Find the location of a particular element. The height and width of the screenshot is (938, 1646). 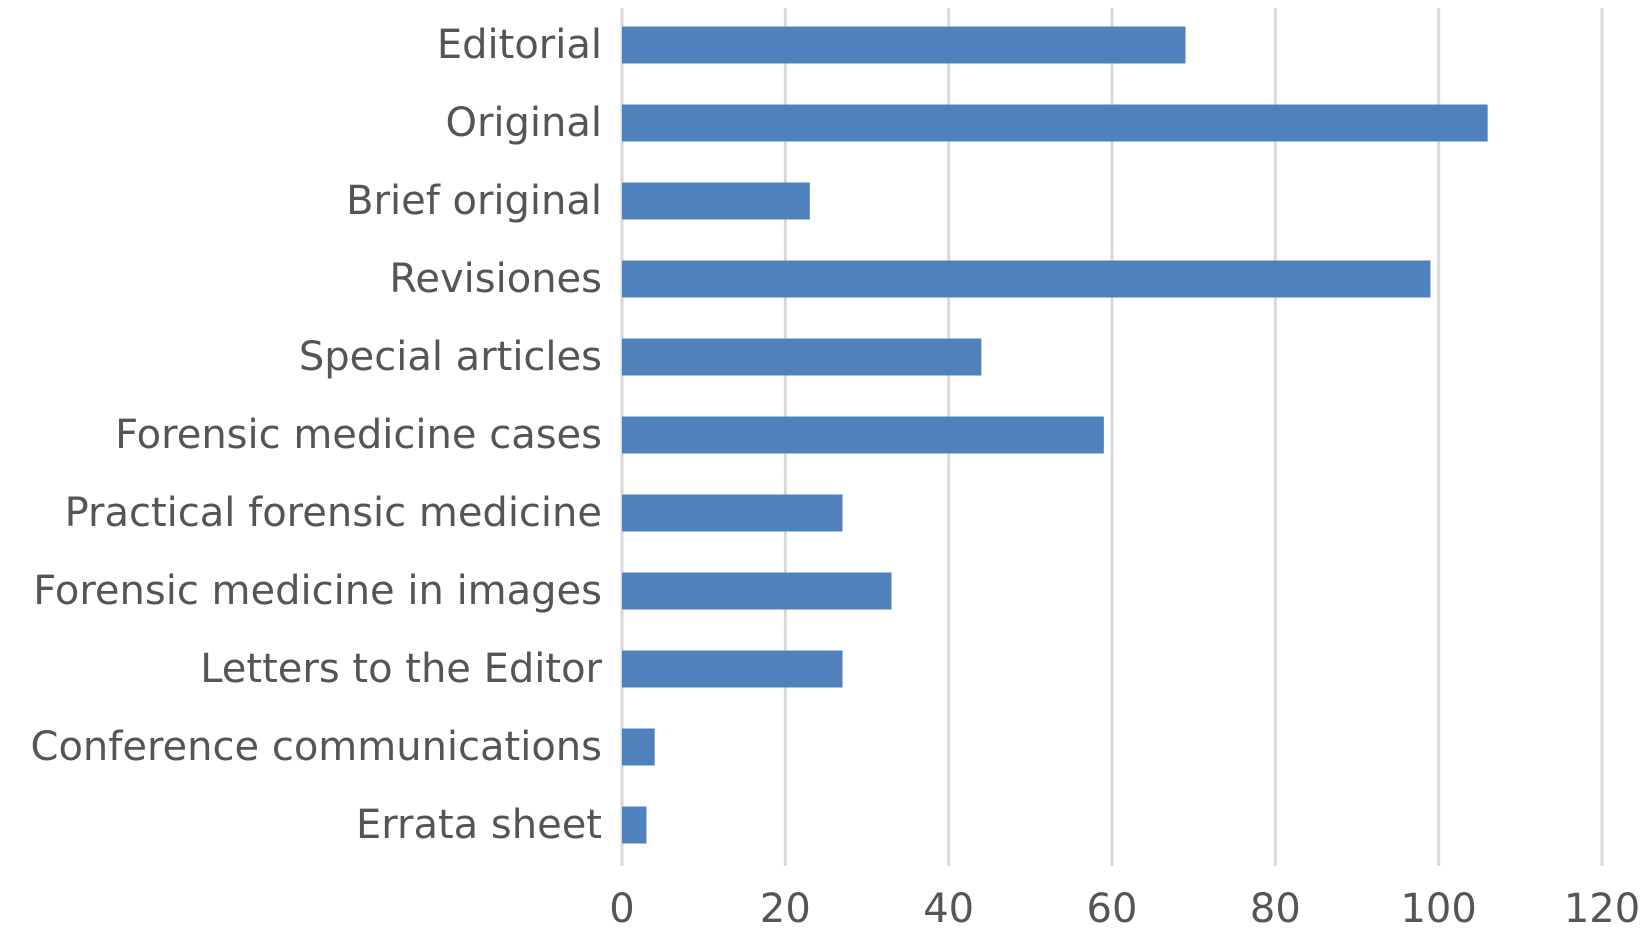

bar-forensic-medicine-in-images is located at coordinates (757, 591).